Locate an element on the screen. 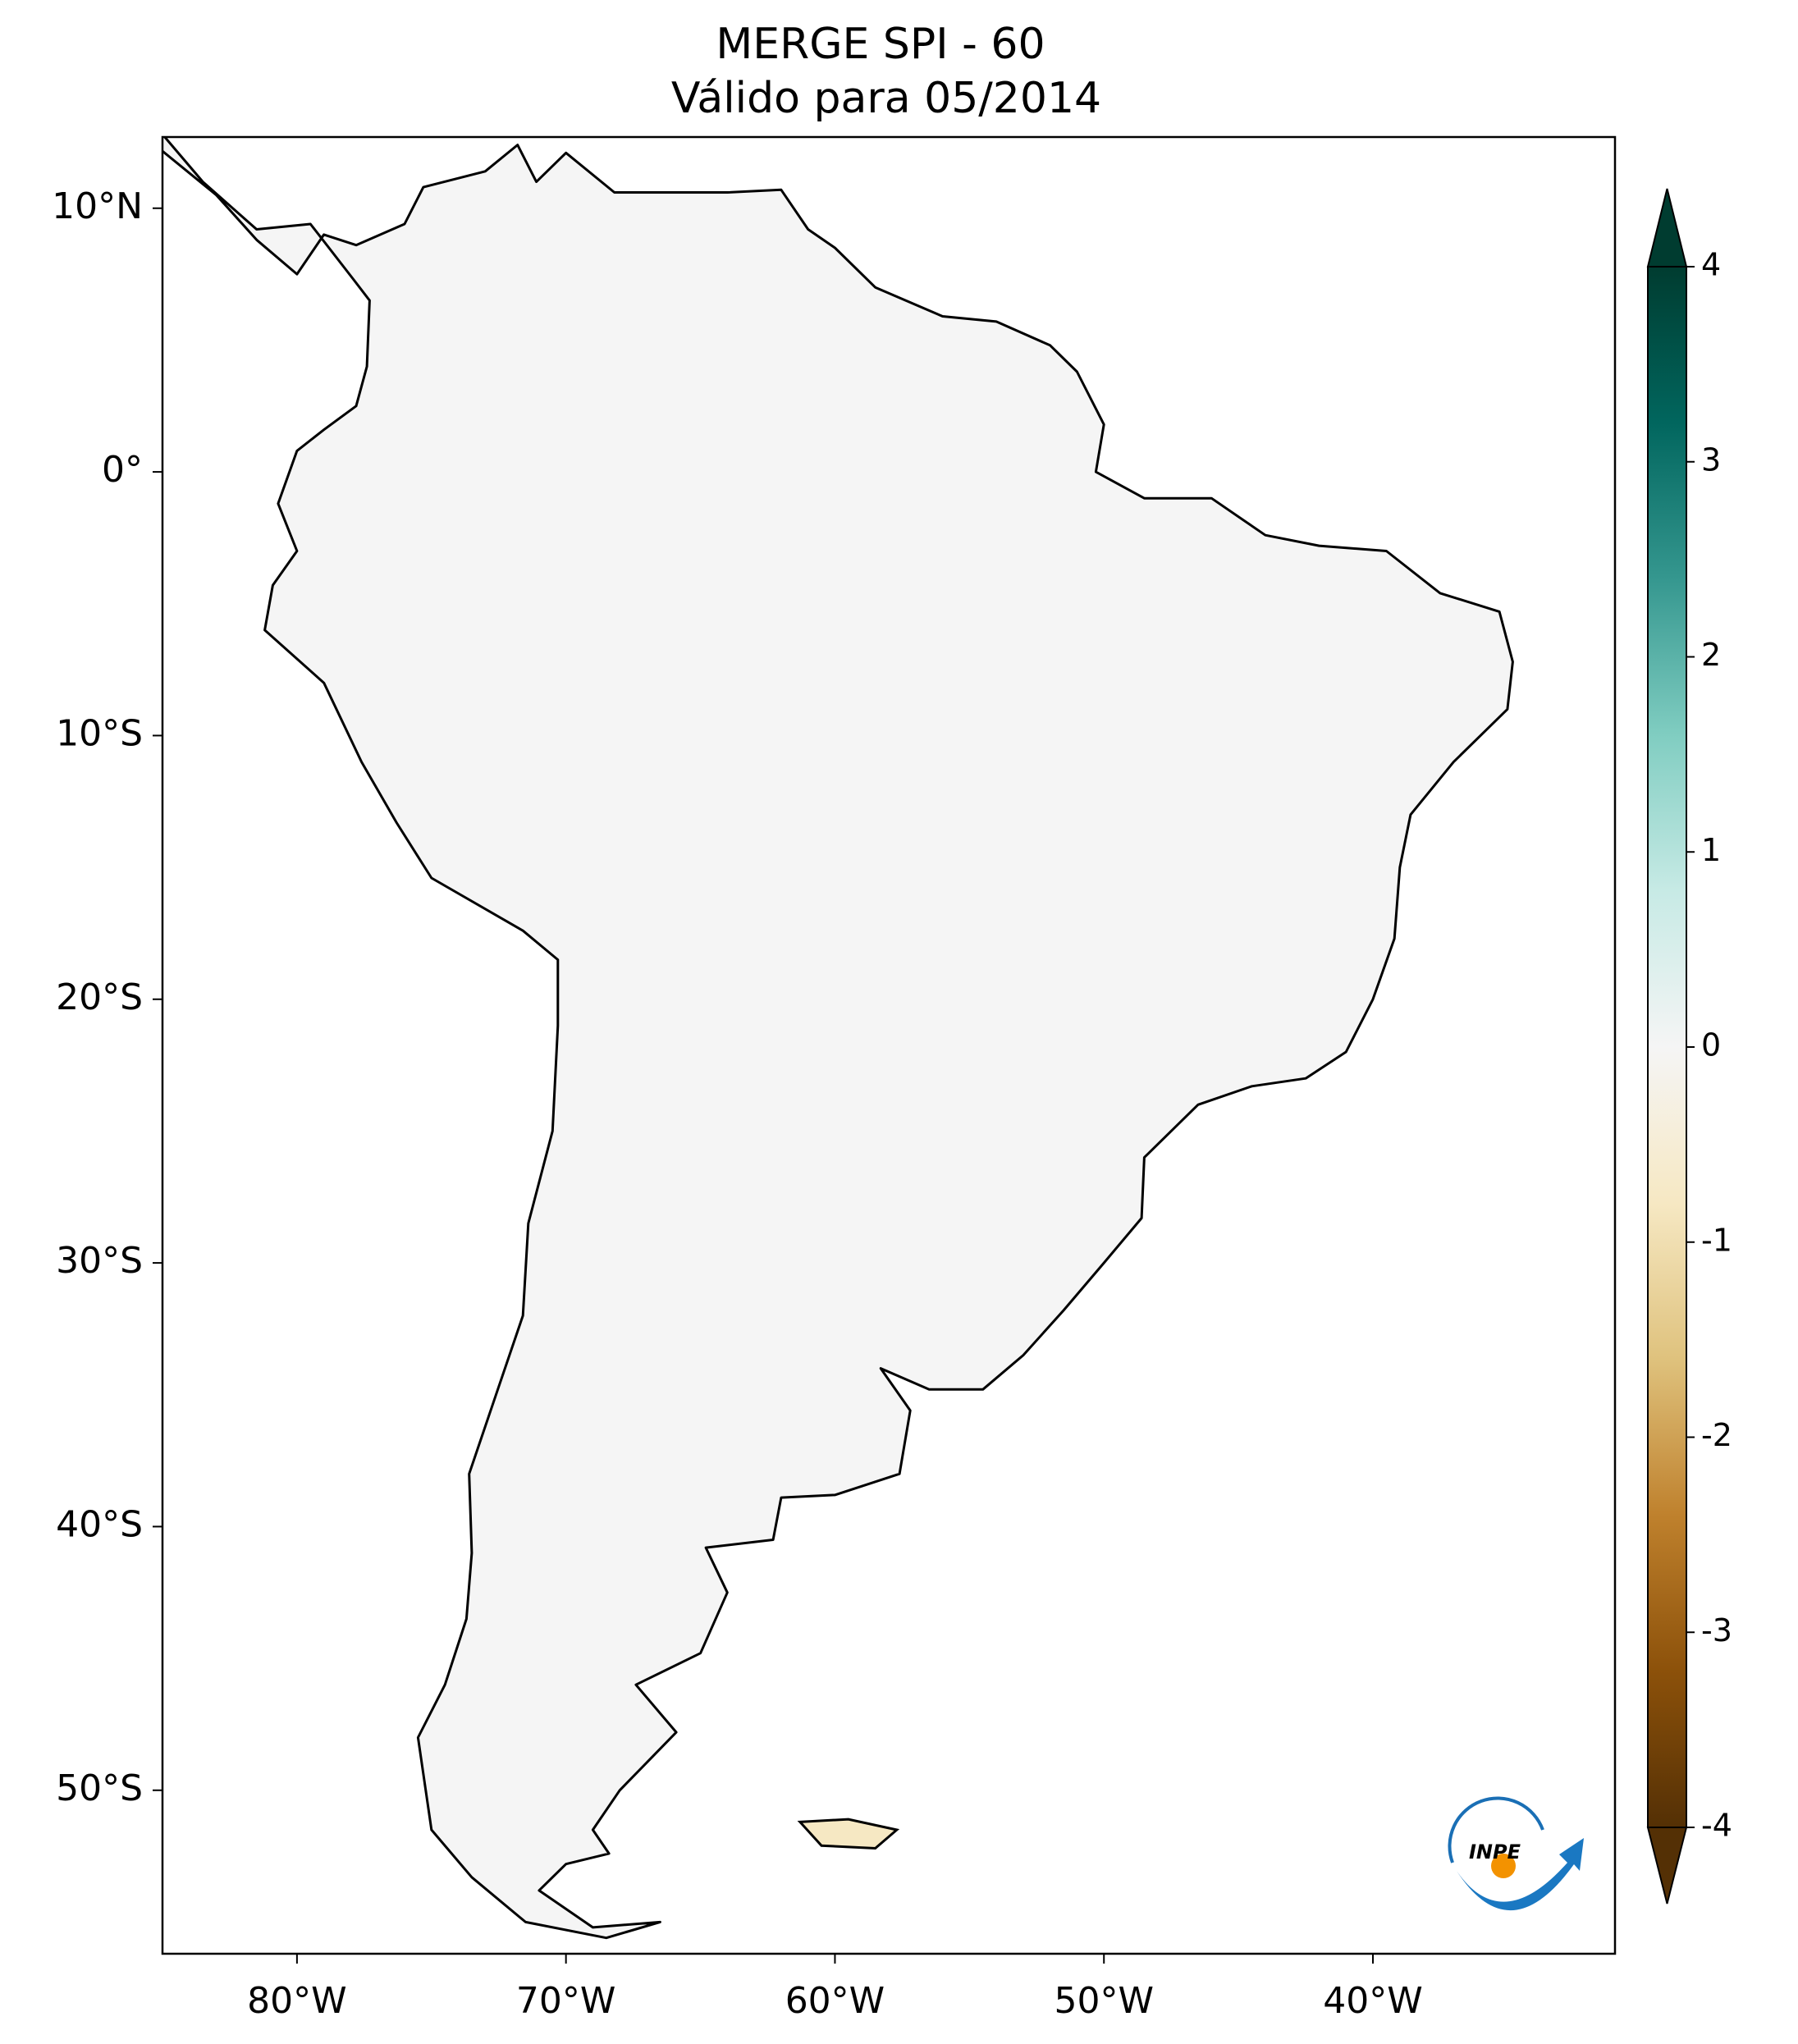 The image size is (1798, 2044). island is located at coordinates (848, 1834).